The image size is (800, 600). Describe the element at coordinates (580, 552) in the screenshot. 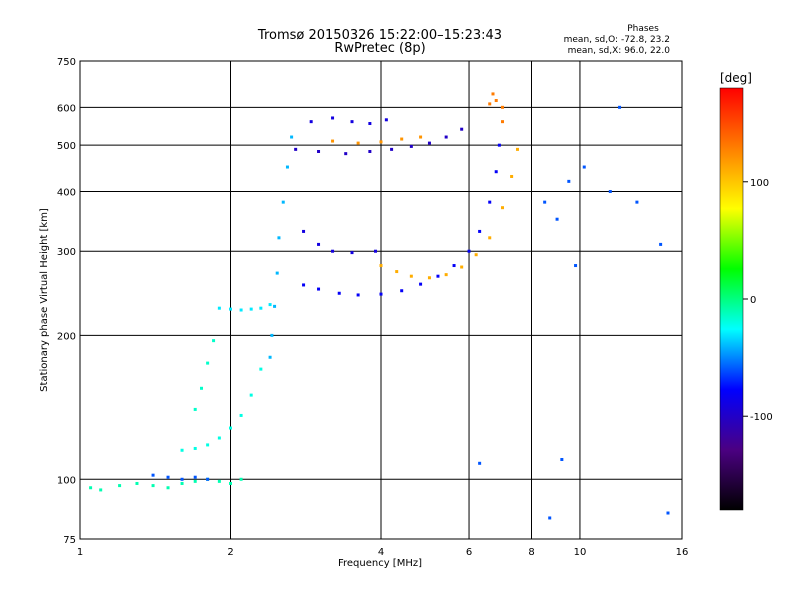

I see `x-tick-label: 10` at that location.